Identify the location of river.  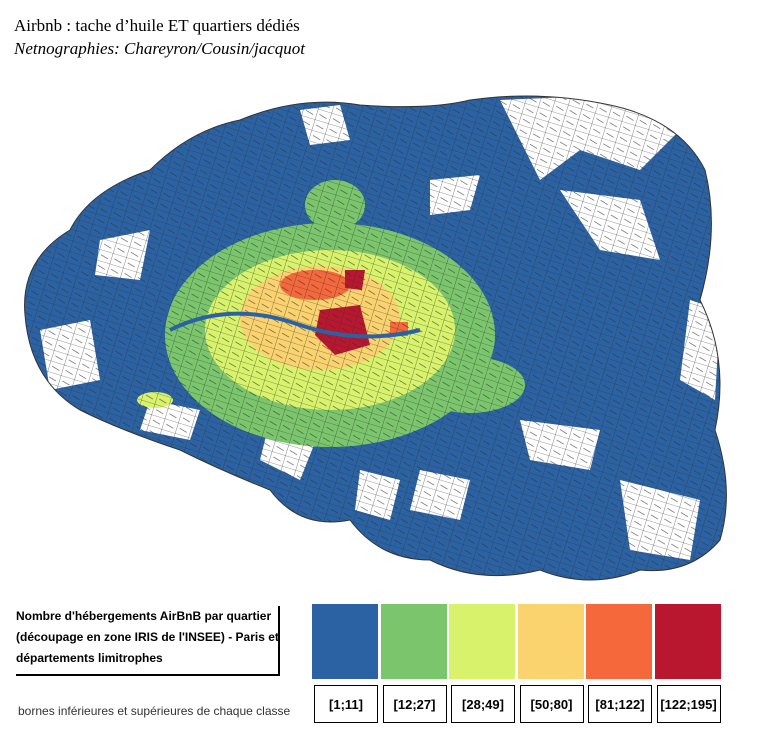
(295, 325).